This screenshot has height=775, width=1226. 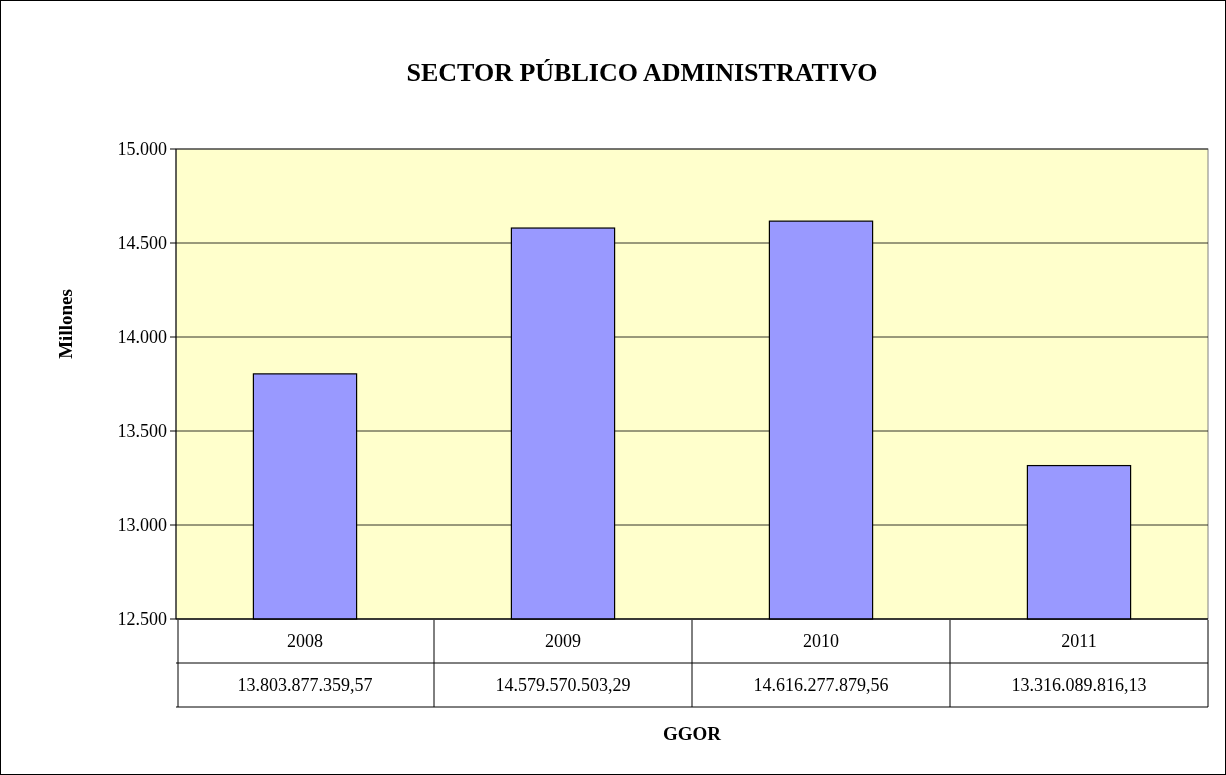 I want to click on x-tick-label: 2008, so click(x=305, y=641).